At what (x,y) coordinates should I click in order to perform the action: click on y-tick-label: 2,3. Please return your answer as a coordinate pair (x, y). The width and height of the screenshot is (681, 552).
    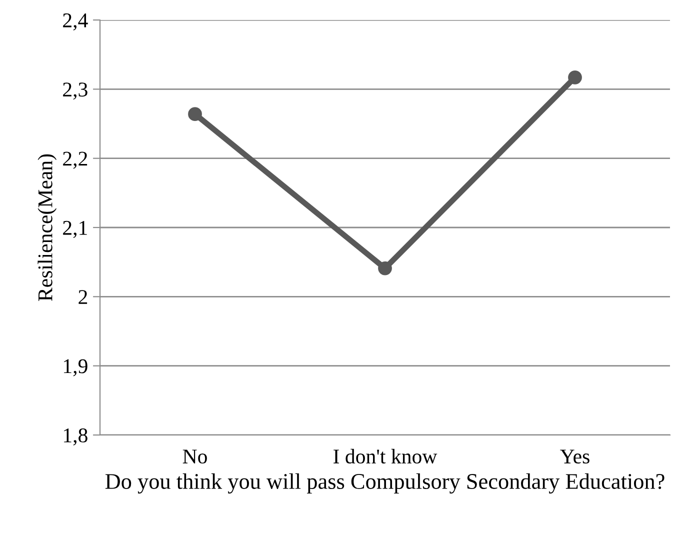
    Looking at the image, I should click on (75, 91).